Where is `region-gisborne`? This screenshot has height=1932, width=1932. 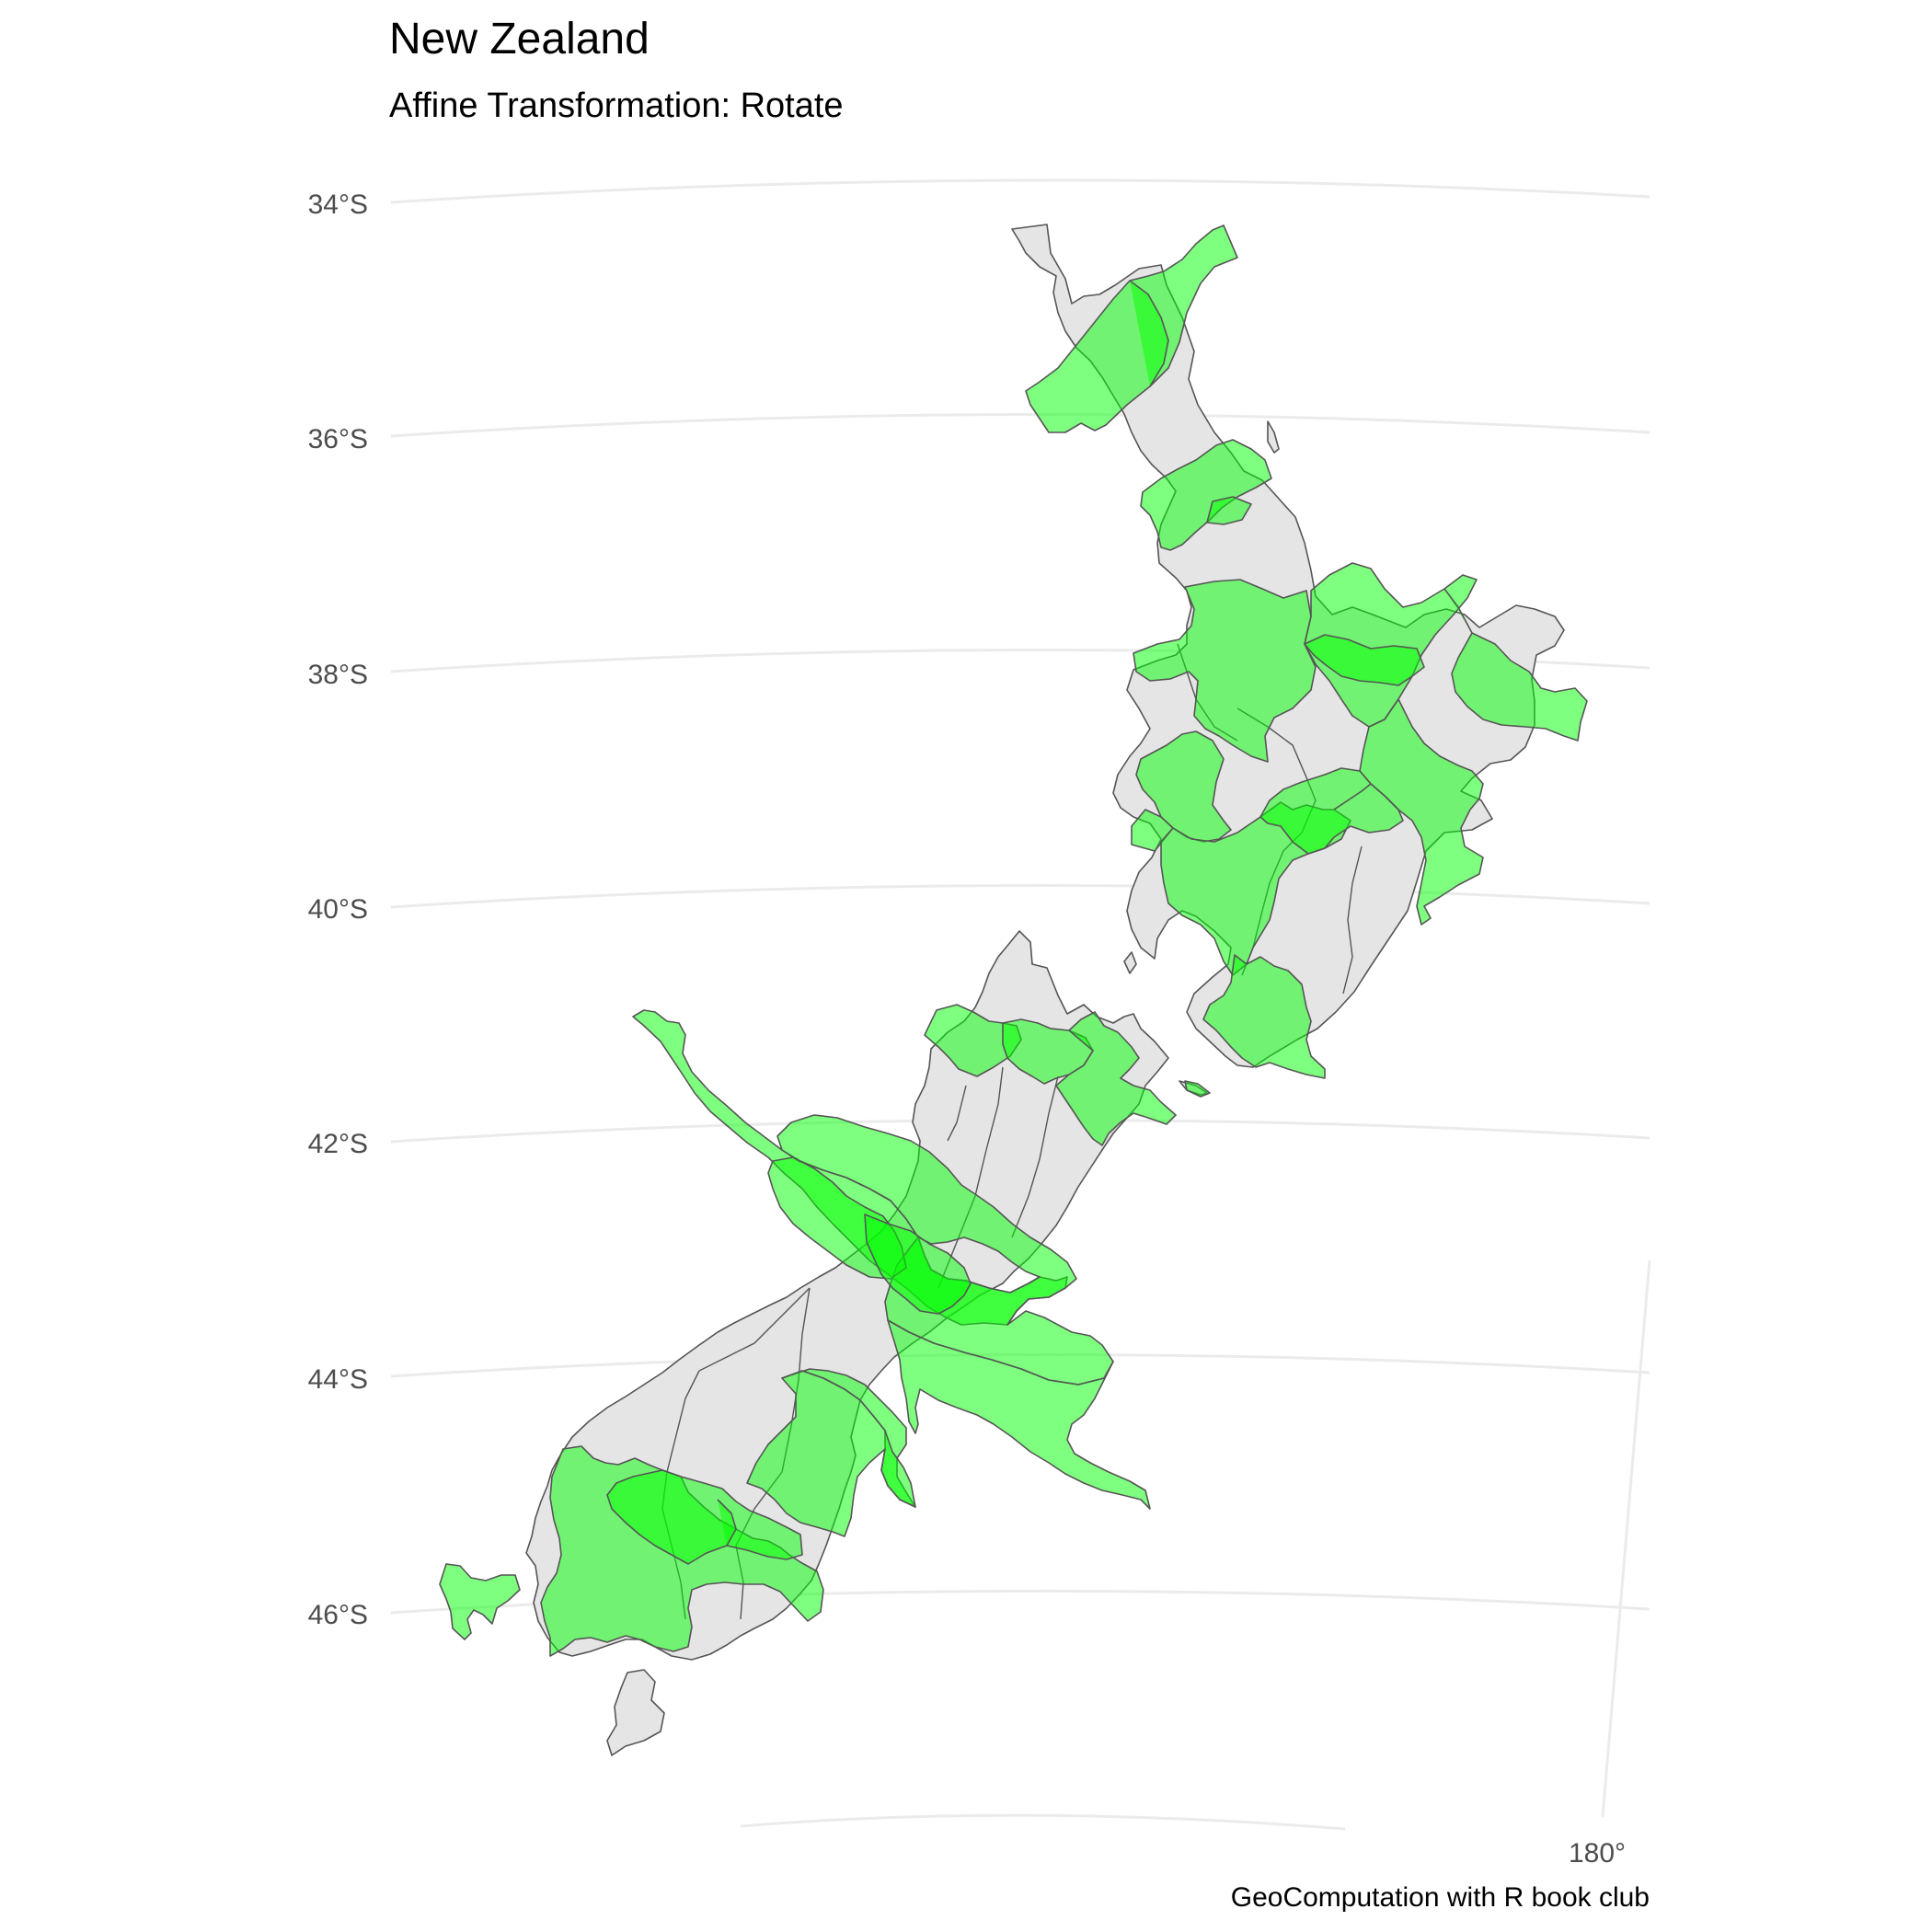 region-gisborne is located at coordinates (1519, 687).